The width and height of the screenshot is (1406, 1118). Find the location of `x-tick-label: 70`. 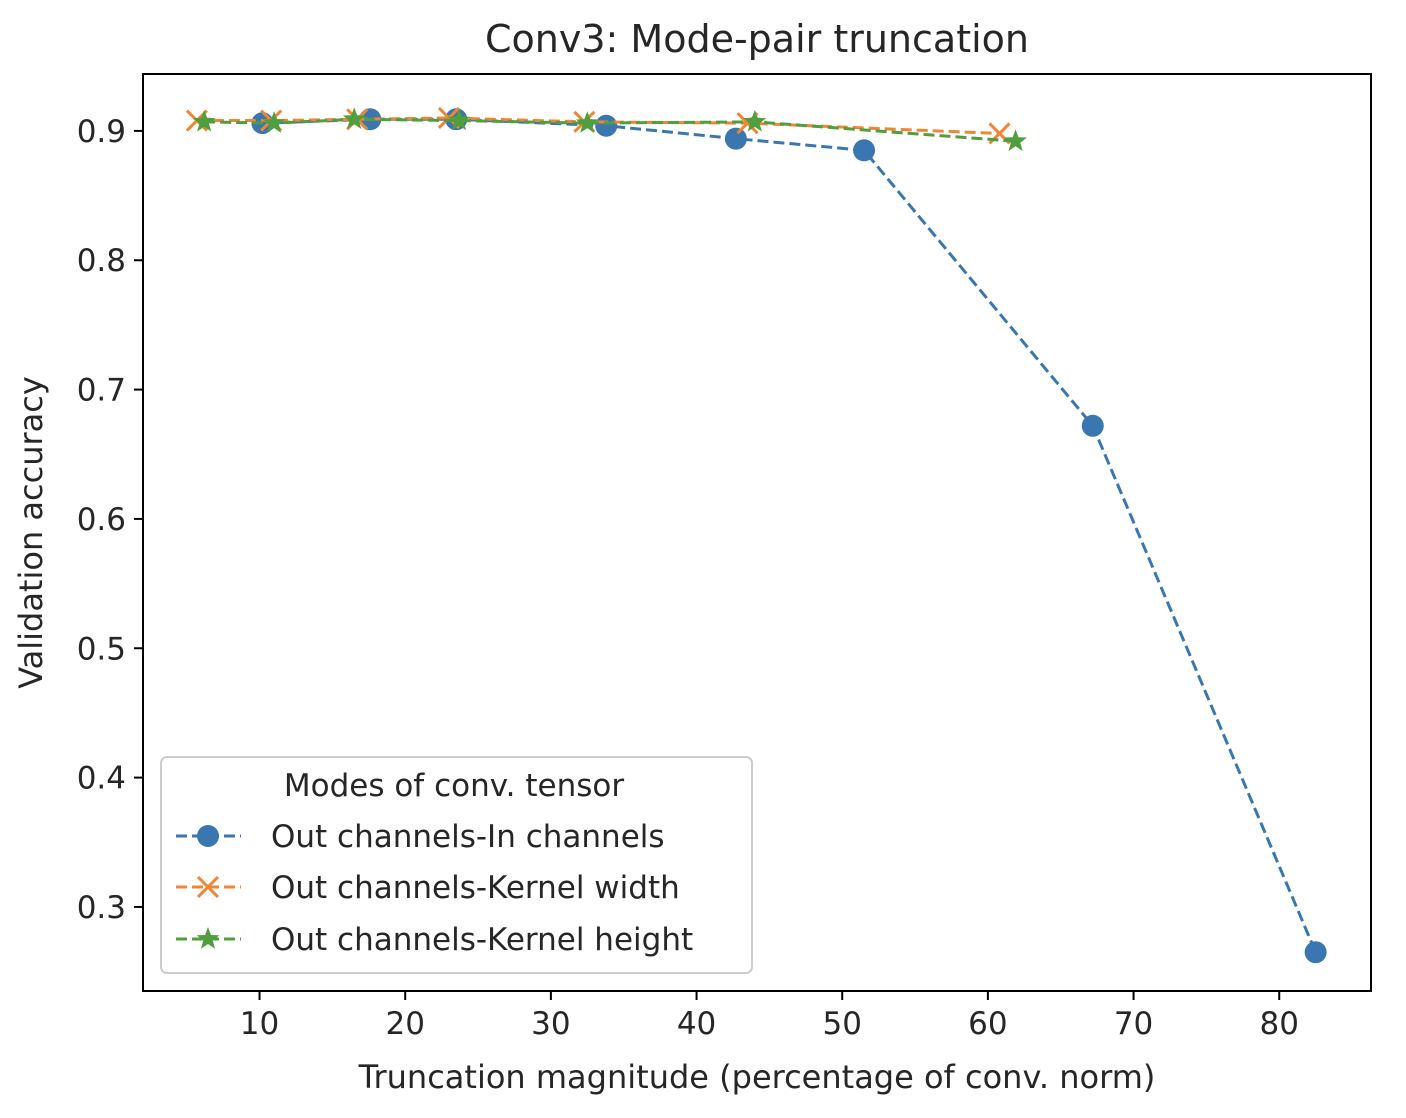

x-tick-label: 70 is located at coordinates (1133, 1024).